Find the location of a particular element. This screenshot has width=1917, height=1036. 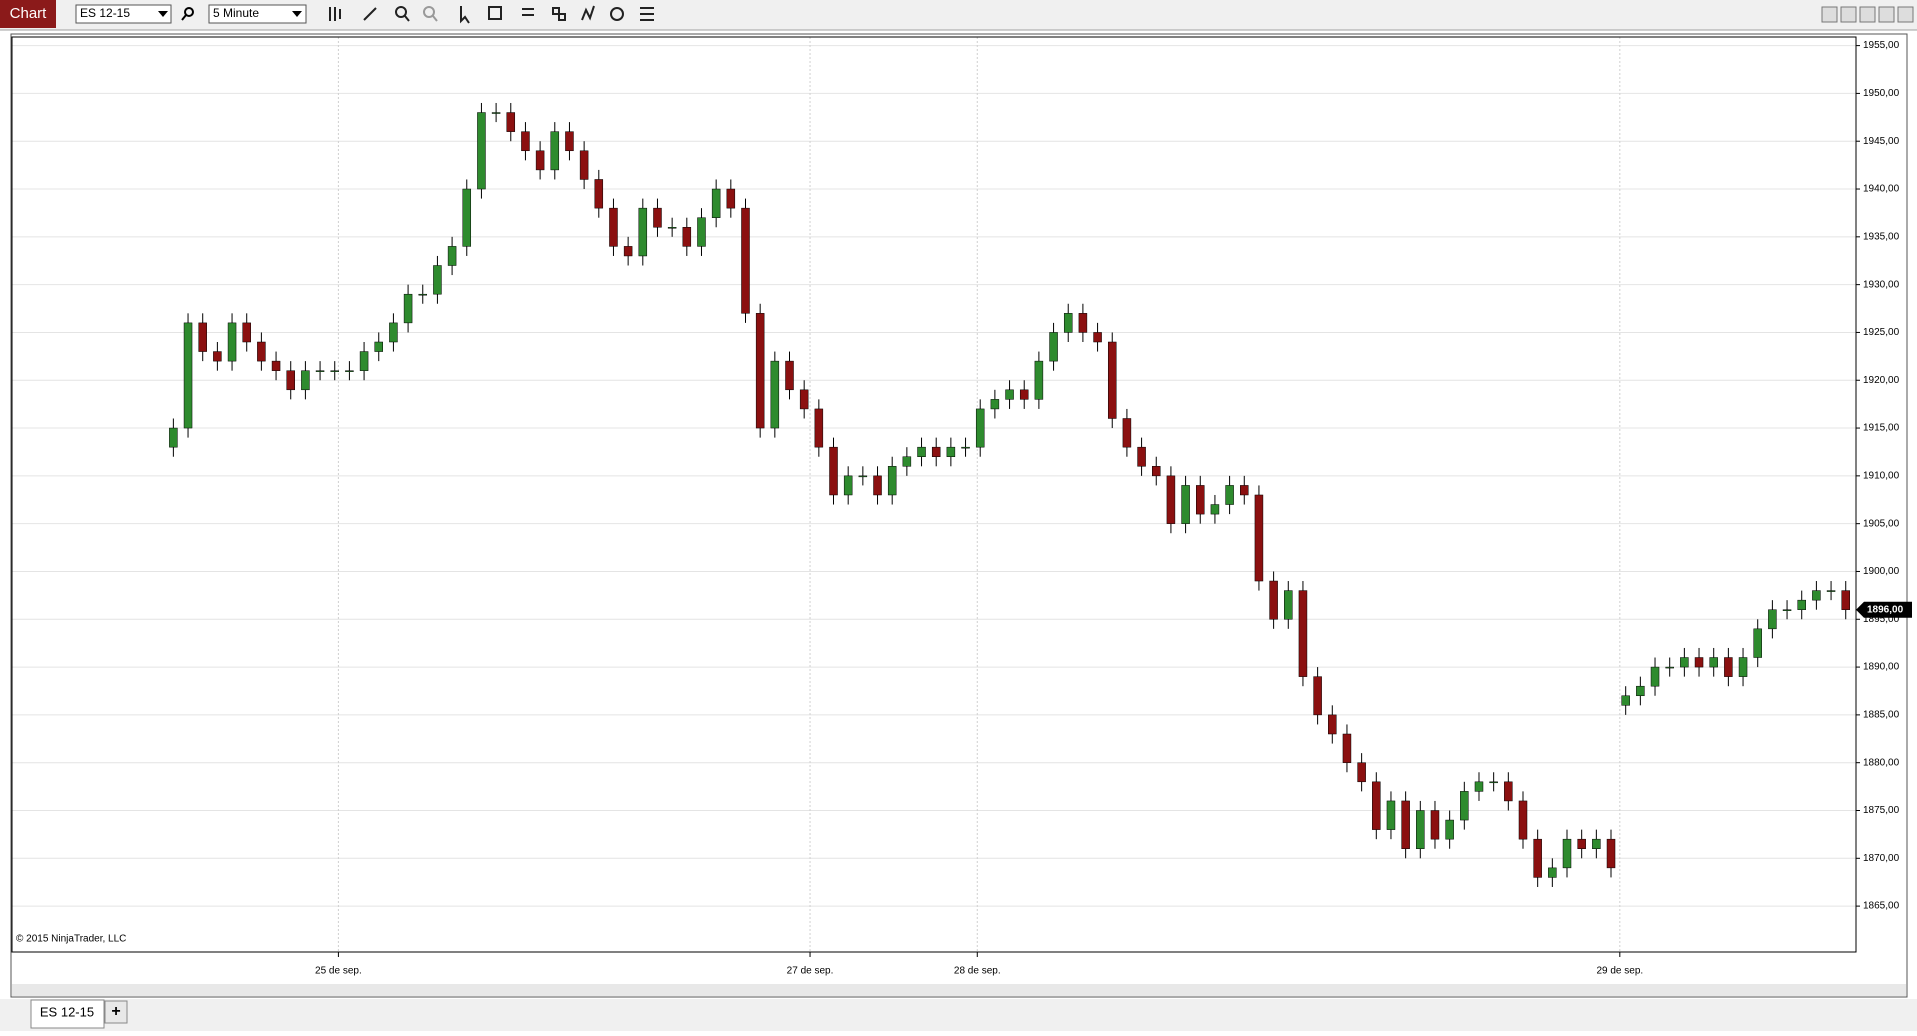

maximize-button is located at coordinates (1886, 14).